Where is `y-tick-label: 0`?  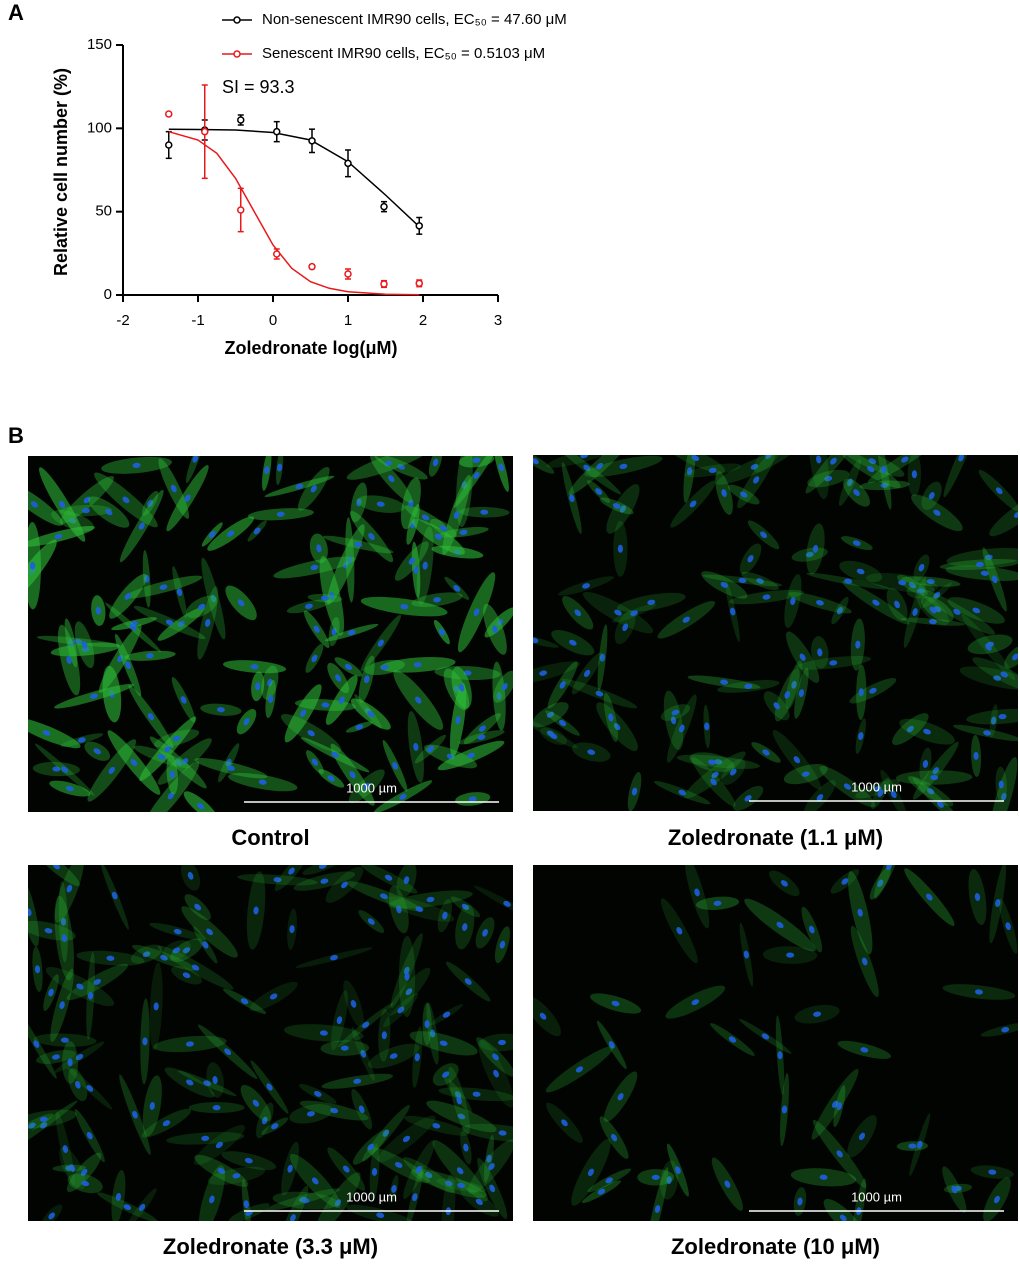 y-tick-label: 0 is located at coordinates (108, 294).